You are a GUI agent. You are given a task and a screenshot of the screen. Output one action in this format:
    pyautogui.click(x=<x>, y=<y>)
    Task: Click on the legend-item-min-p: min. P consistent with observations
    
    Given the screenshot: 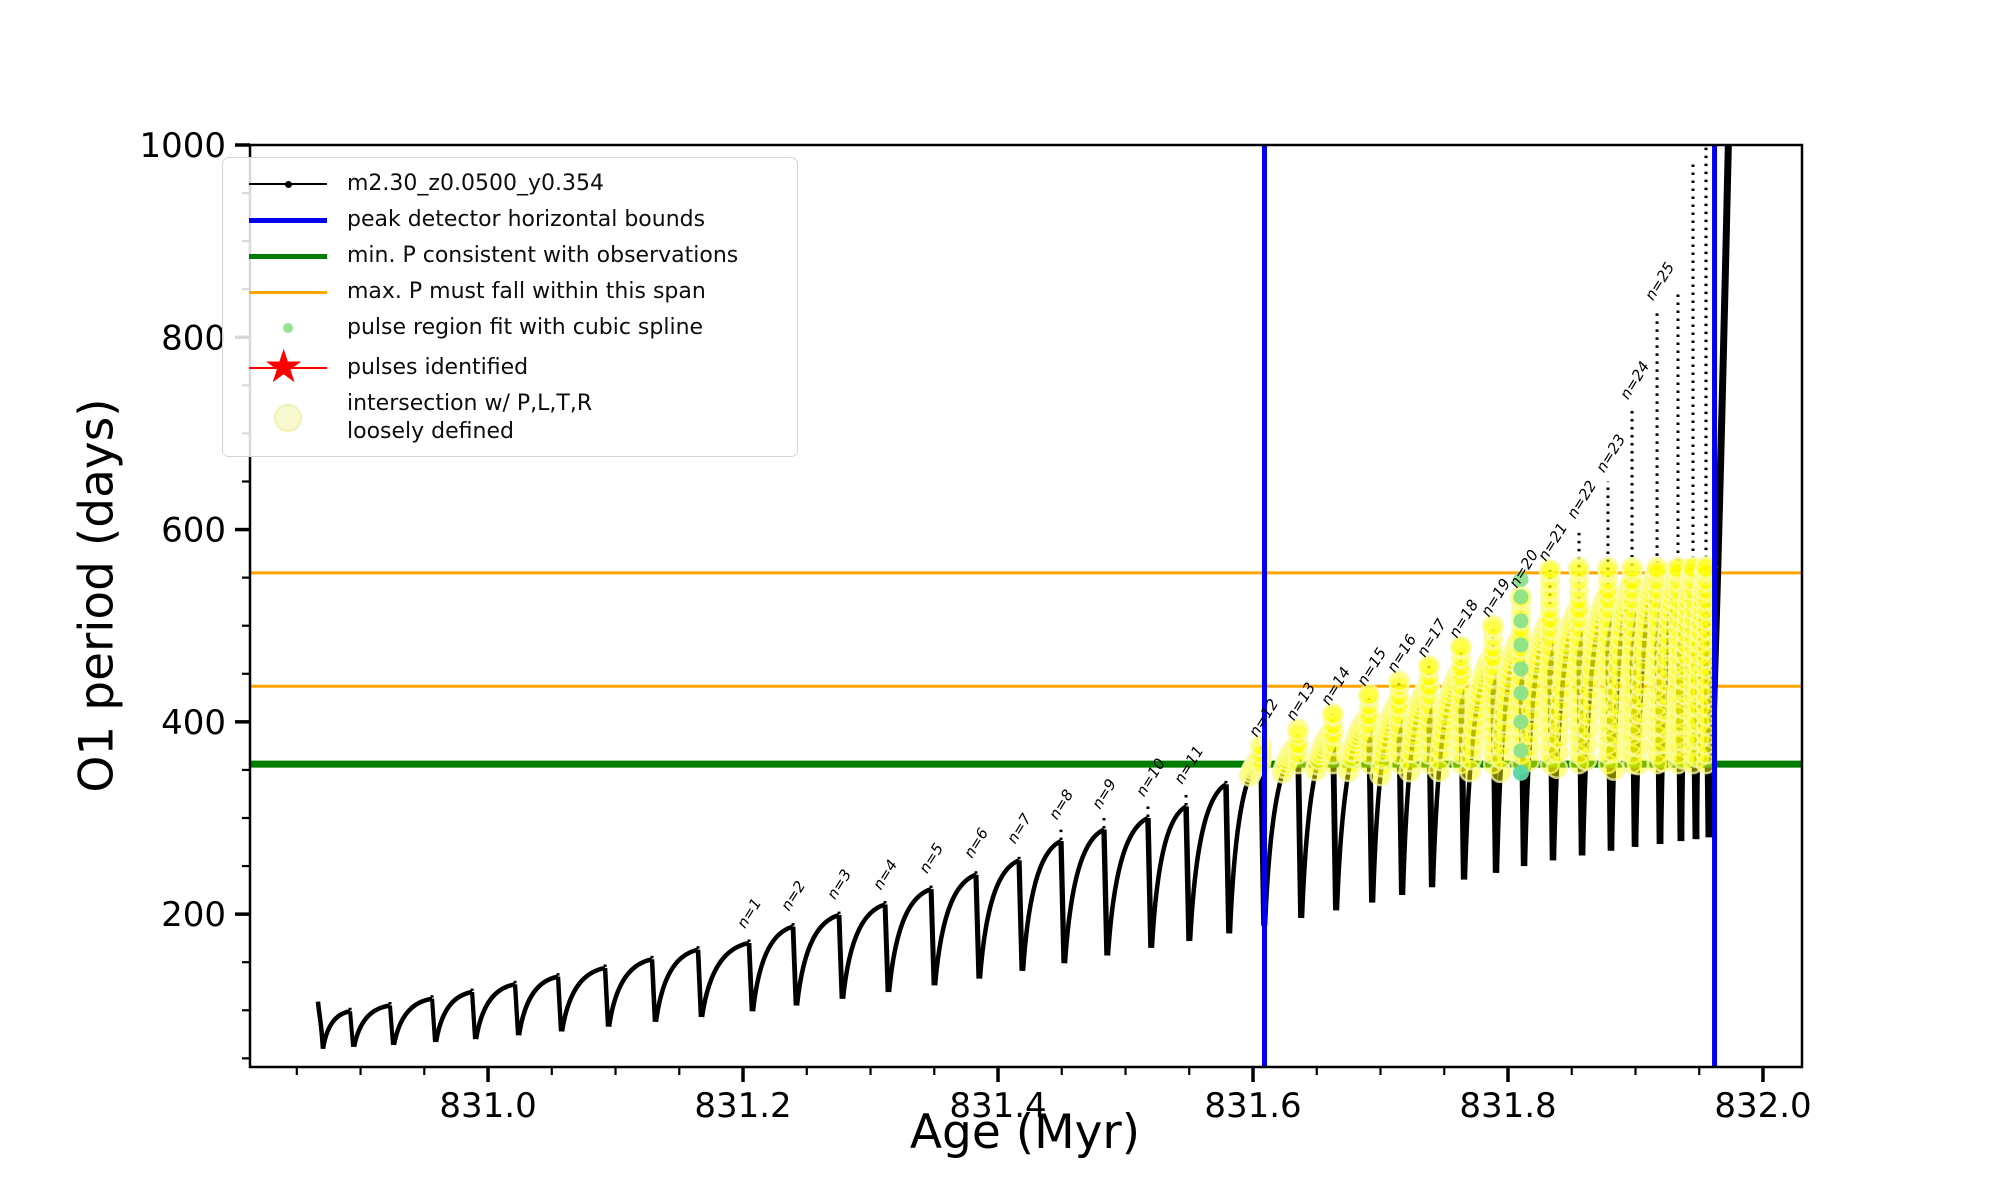 What is the action you would take?
    pyautogui.click(x=507, y=256)
    